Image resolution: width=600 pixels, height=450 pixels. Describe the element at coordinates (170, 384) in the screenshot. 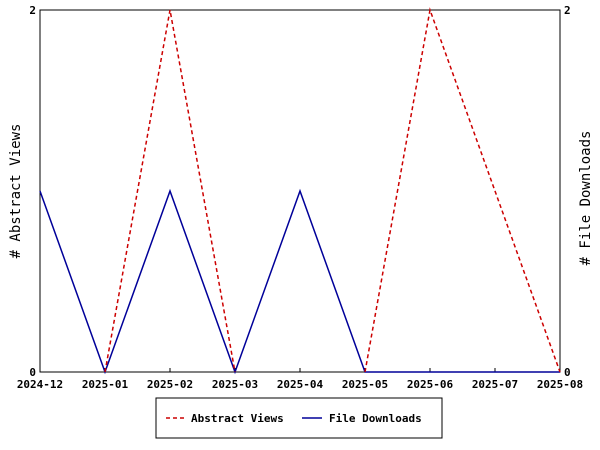

I see `x-tick-label: 2025-02` at that location.